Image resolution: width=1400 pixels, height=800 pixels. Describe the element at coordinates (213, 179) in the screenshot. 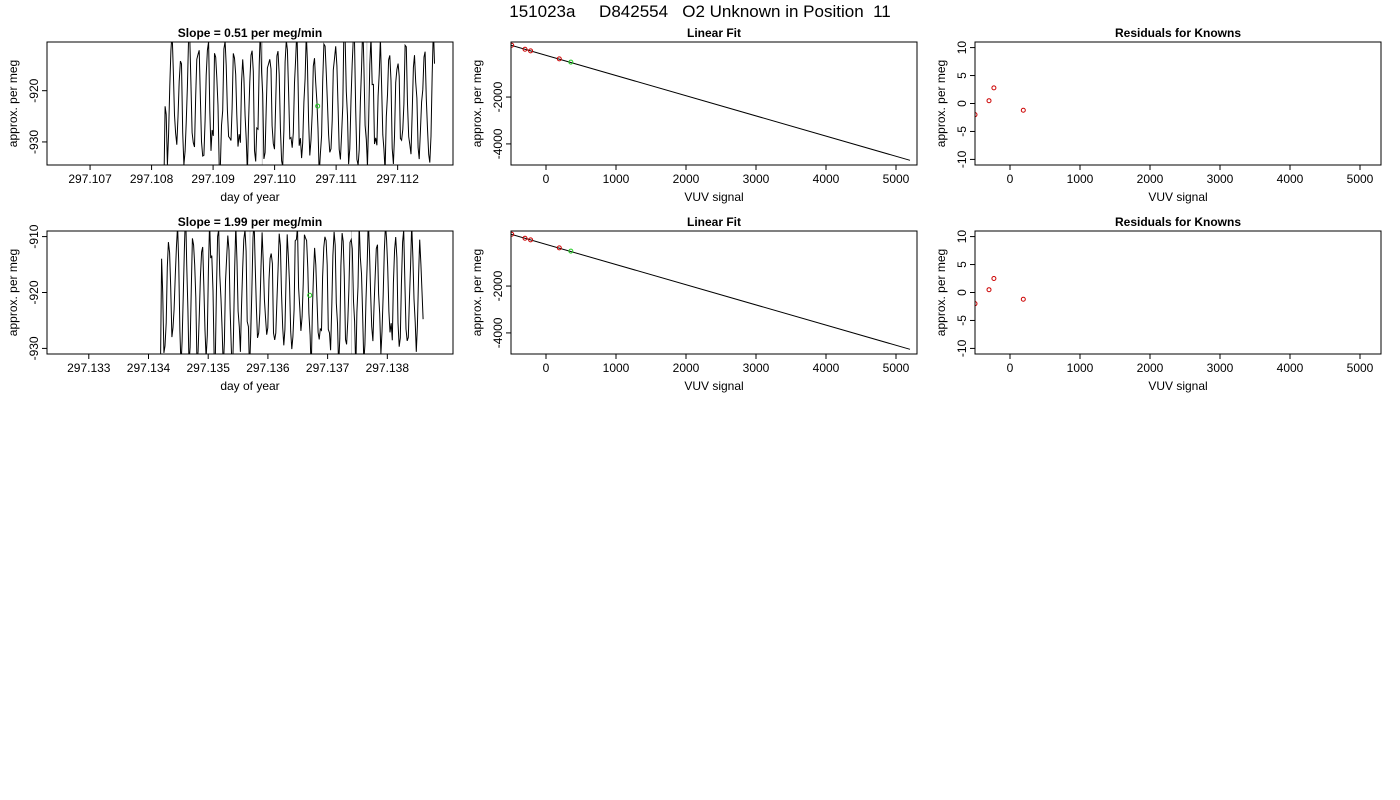

I see `x-tick-label: 297.109` at that location.